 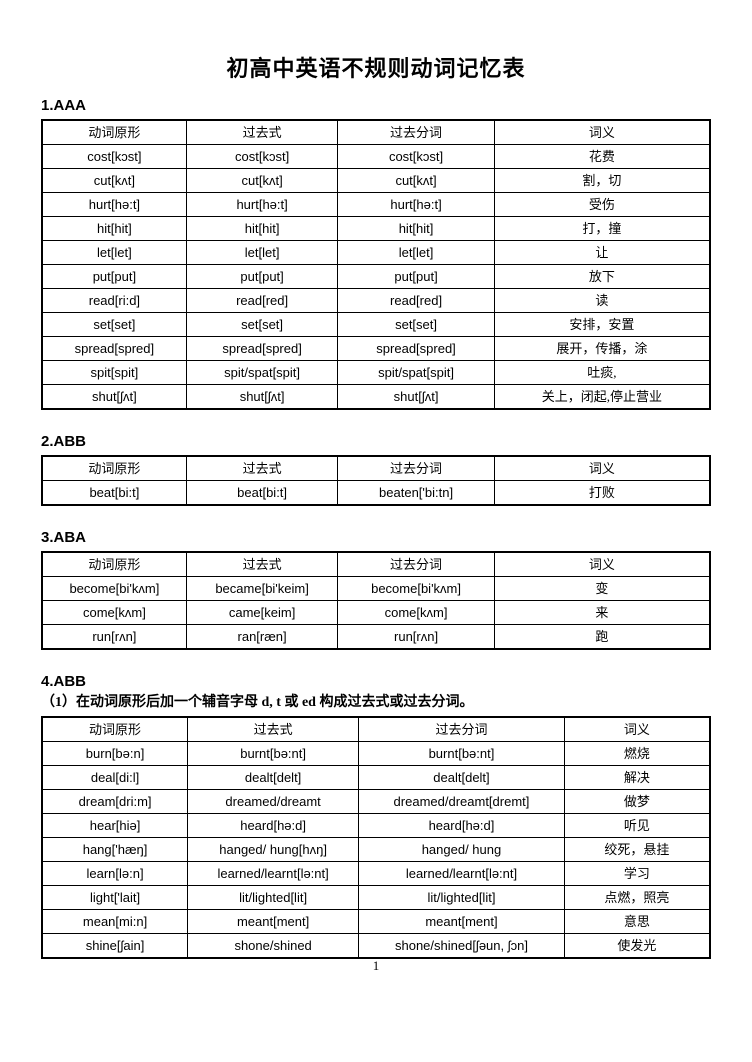 What do you see at coordinates (262, 397) in the screenshot?
I see `verb-past: shut[ʃʌt]` at bounding box center [262, 397].